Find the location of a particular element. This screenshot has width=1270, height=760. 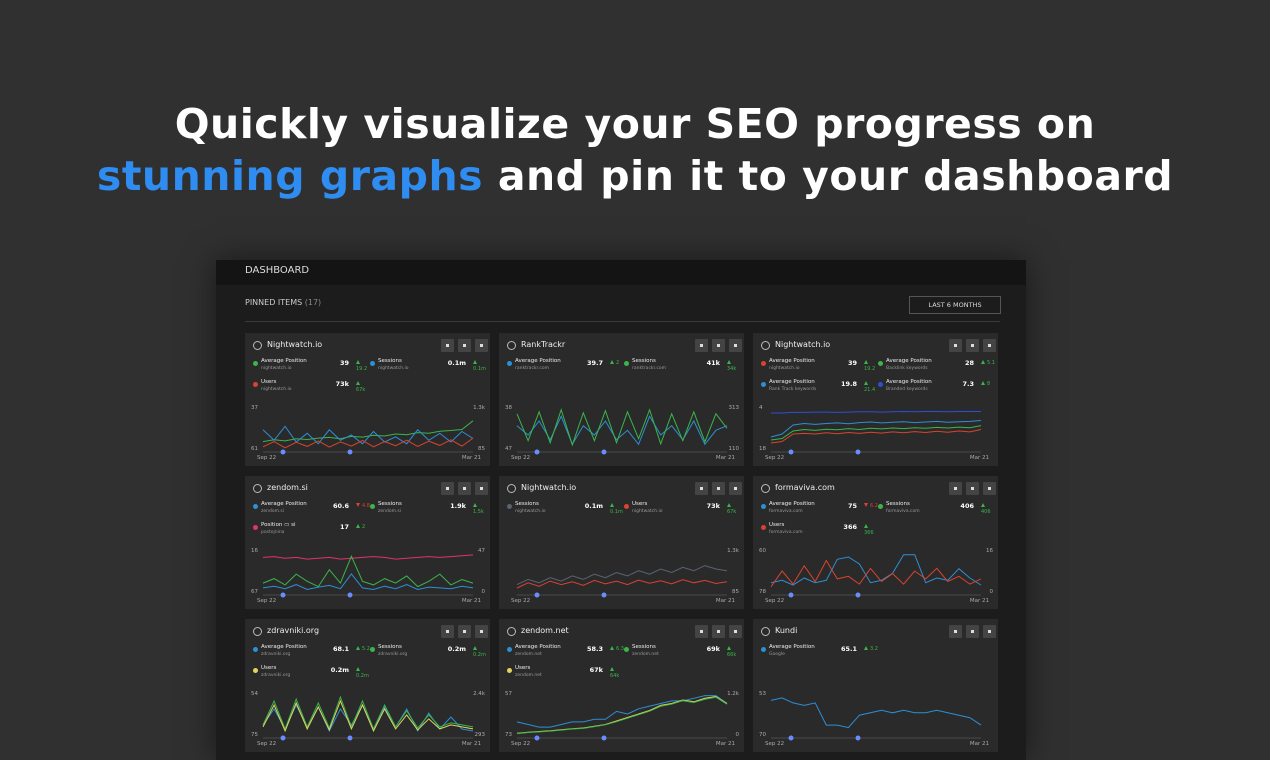

metric-change: 19.2 is located at coordinates (363, 366).